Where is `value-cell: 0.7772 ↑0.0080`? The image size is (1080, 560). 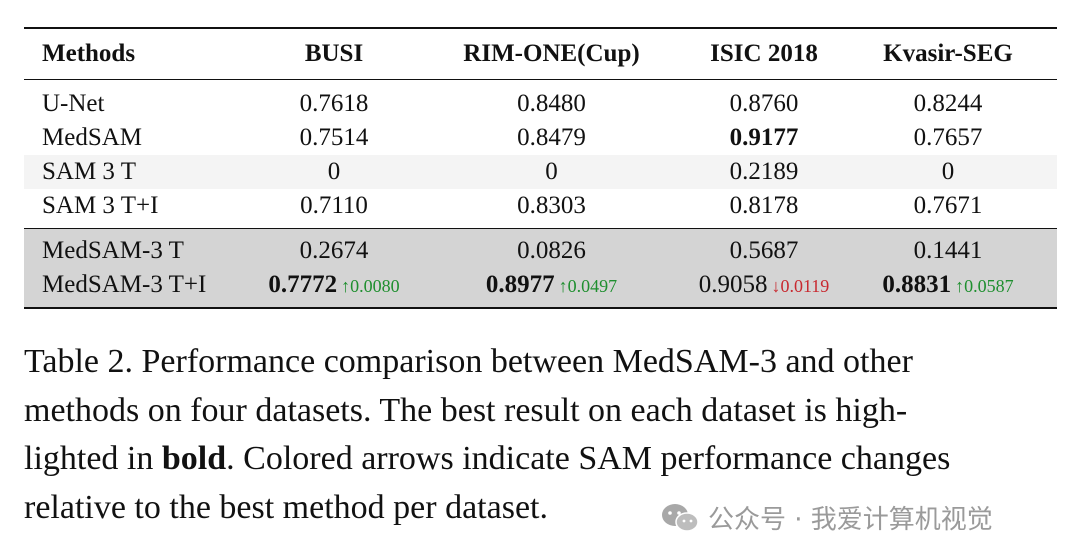
value-cell: 0.7772 ↑0.0080 is located at coordinates (334, 285).